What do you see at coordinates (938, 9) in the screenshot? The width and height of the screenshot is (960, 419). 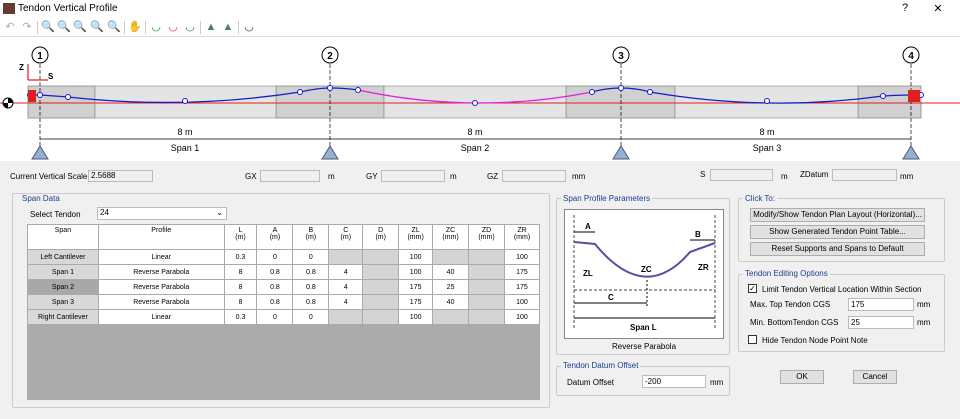 I see `close-button: ✕` at bounding box center [938, 9].